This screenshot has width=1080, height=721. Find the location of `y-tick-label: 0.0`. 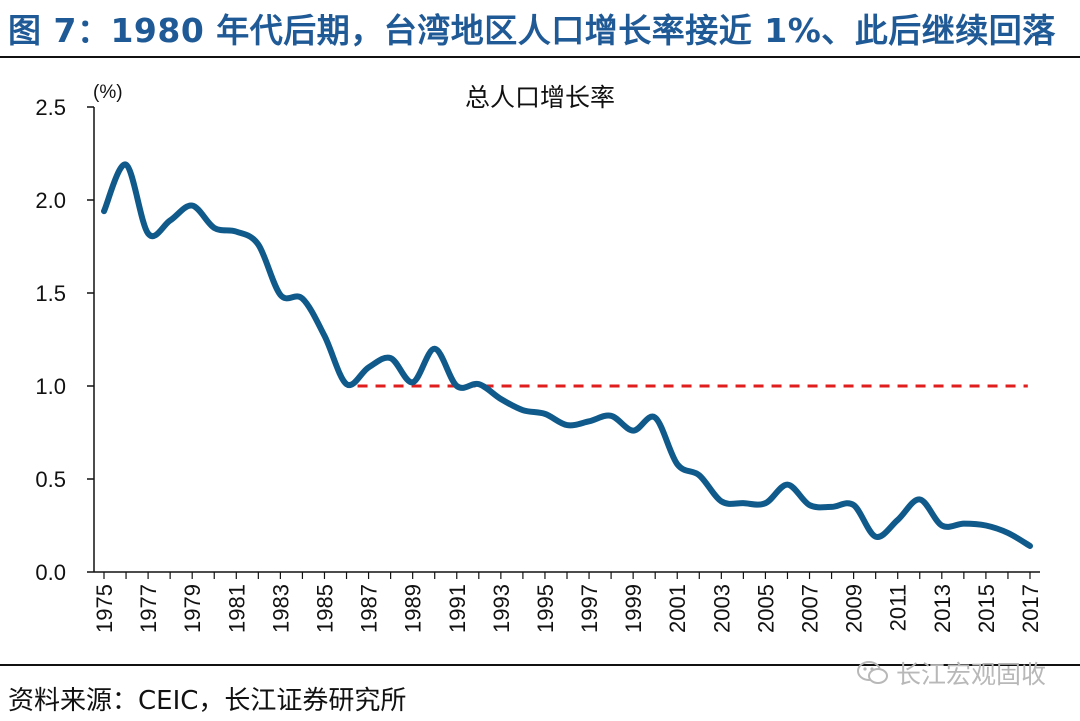

y-tick-label: 0.0 is located at coordinates (50, 572).